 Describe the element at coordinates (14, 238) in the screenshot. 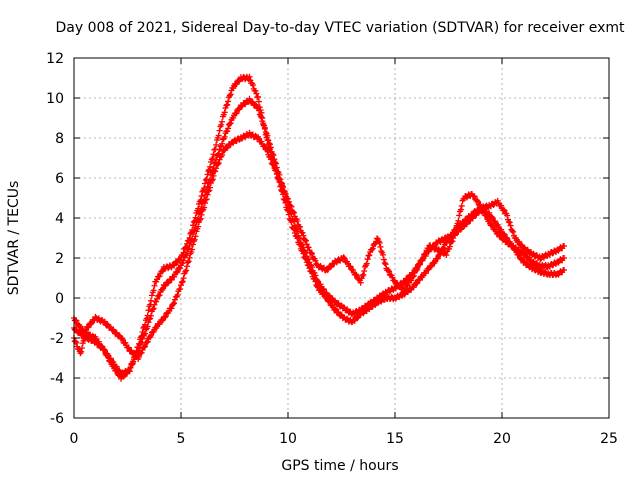

I see `y-axis-label: SDTVAR / TECUs` at that location.